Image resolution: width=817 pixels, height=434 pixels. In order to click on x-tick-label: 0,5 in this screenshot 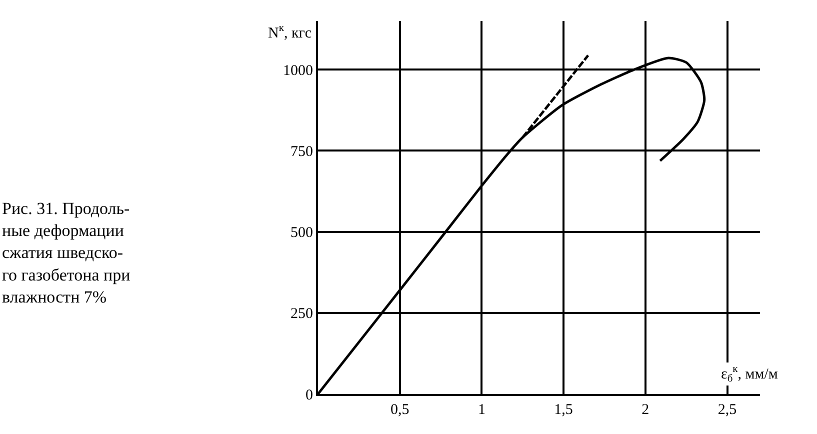, I will do `click(400, 410)`.